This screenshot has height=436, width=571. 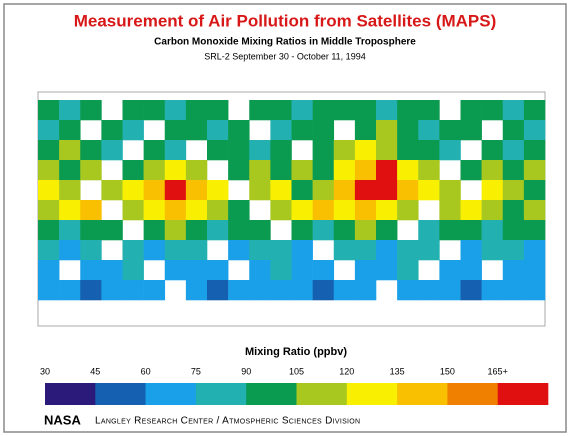 I want to click on colorbar-tick-label: 90, so click(x=246, y=371).